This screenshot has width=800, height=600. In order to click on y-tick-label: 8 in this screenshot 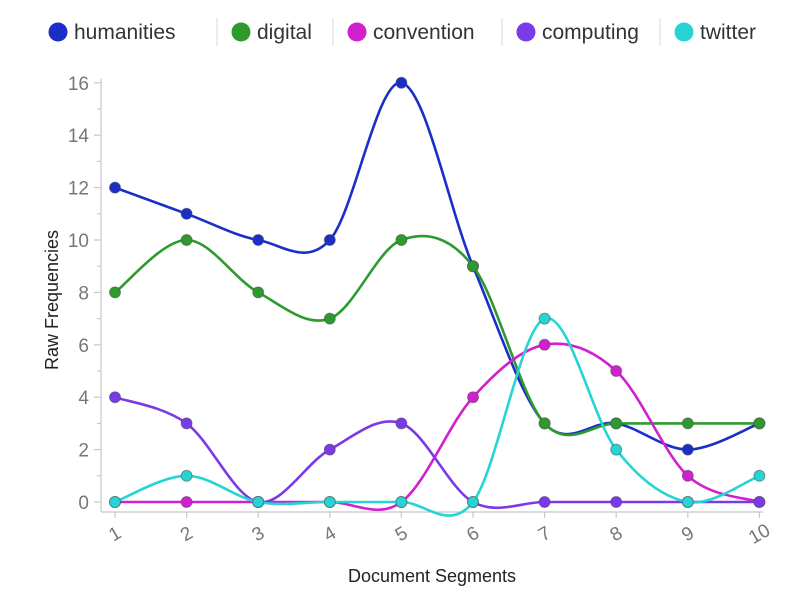, I will do `click(83, 293)`.